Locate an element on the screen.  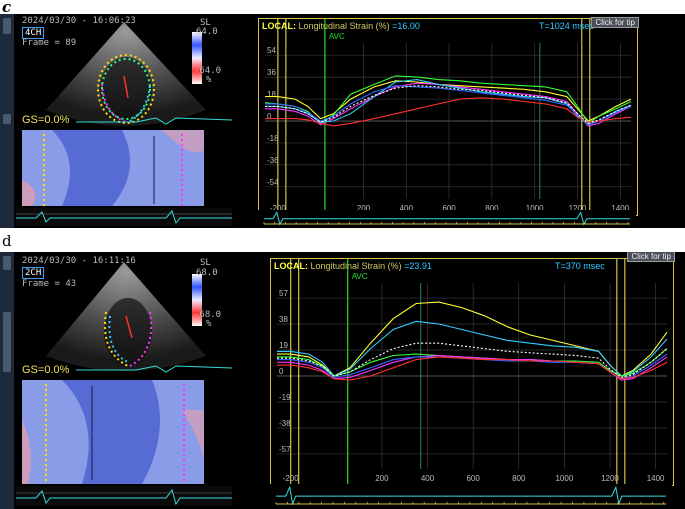
scale-max: 68.0 is located at coordinates (207, 273).